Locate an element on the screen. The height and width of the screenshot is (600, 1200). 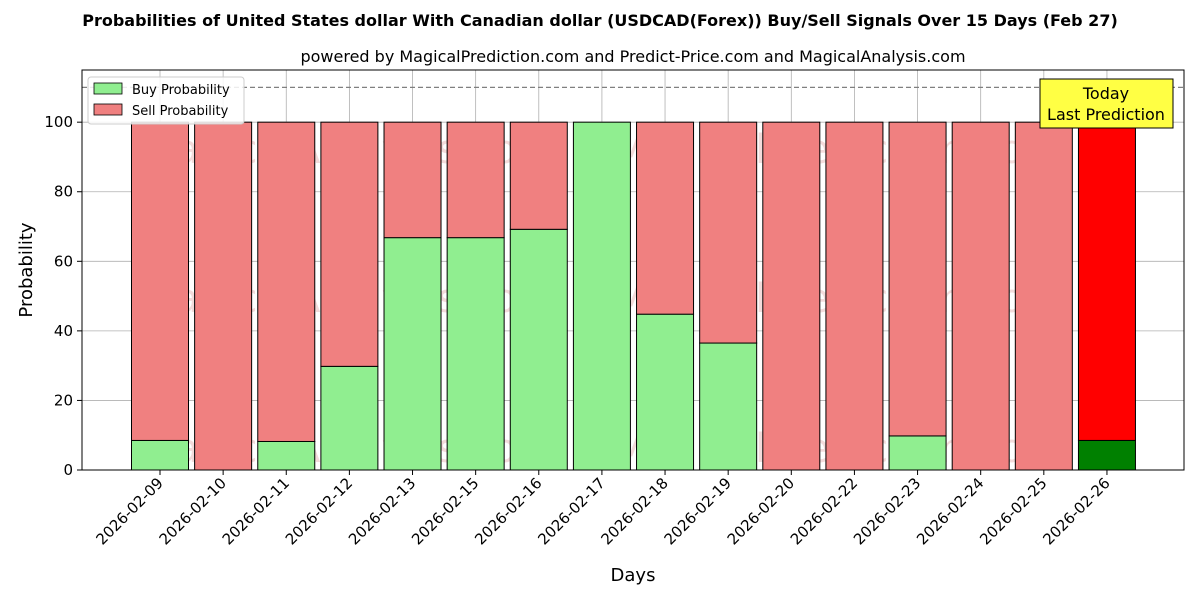
x-tick-label-1: 2026-02-10 is located at coordinates (193, 511).